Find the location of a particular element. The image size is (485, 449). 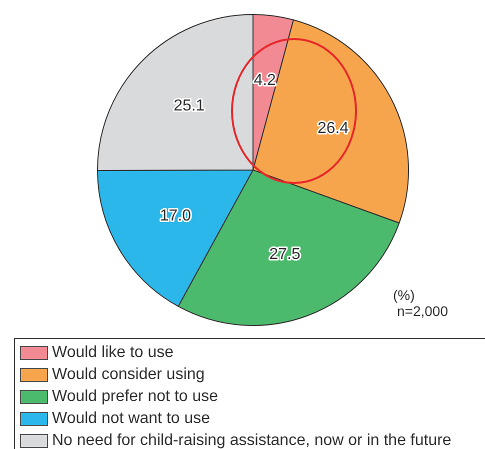

text: n=2,000 is located at coordinates (422, 311).